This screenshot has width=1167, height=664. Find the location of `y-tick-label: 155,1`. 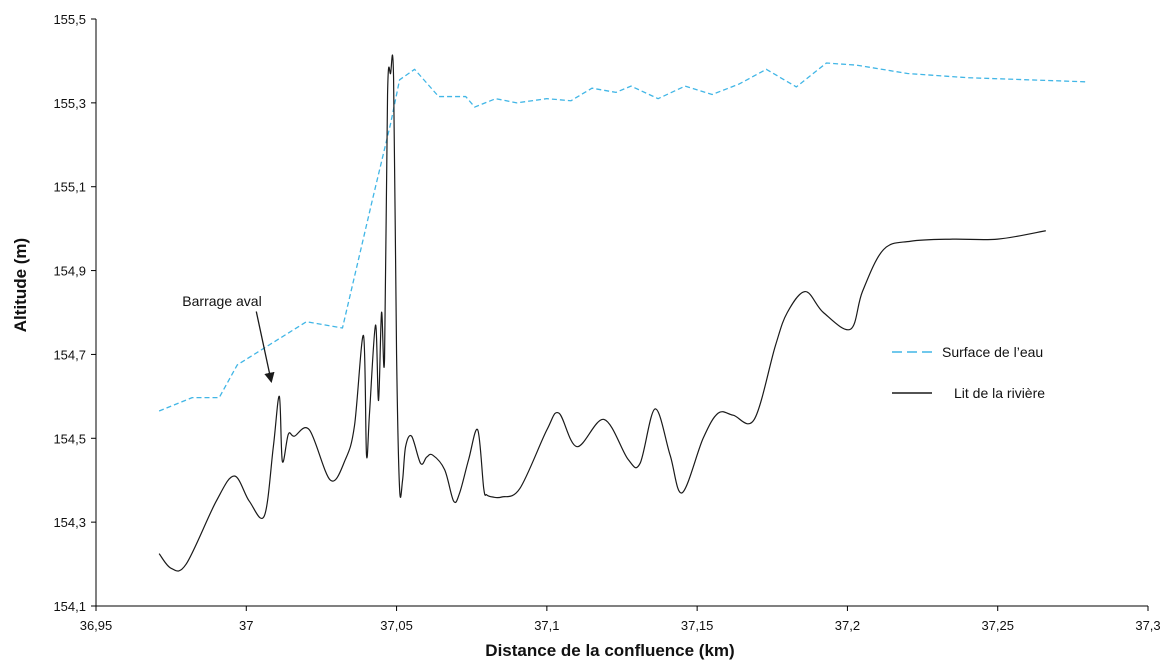

y-tick-label: 155,1 is located at coordinates (69, 187).